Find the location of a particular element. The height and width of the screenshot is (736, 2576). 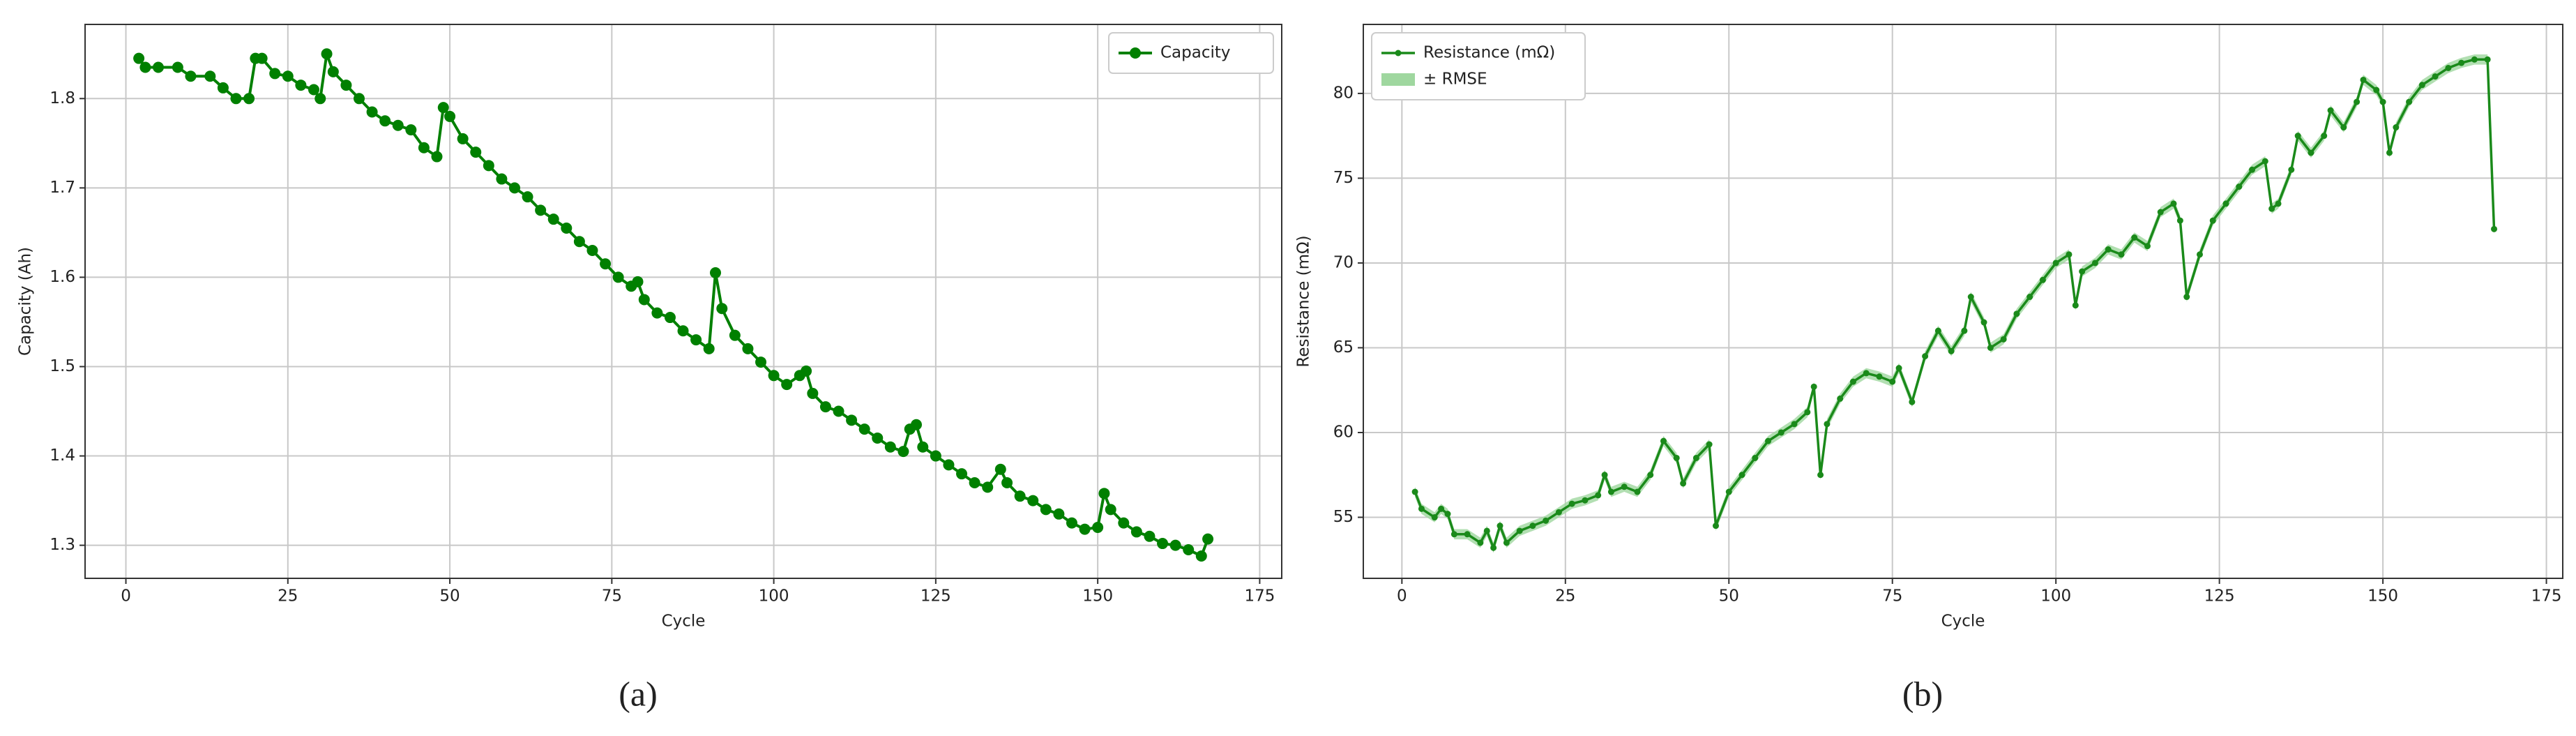

legend-label: Capacity is located at coordinates (1195, 53).